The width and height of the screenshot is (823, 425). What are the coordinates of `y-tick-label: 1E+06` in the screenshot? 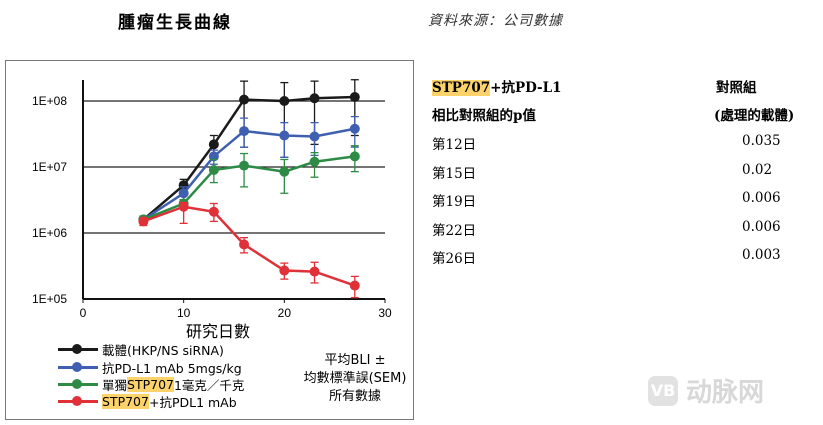 It's located at (49, 233).